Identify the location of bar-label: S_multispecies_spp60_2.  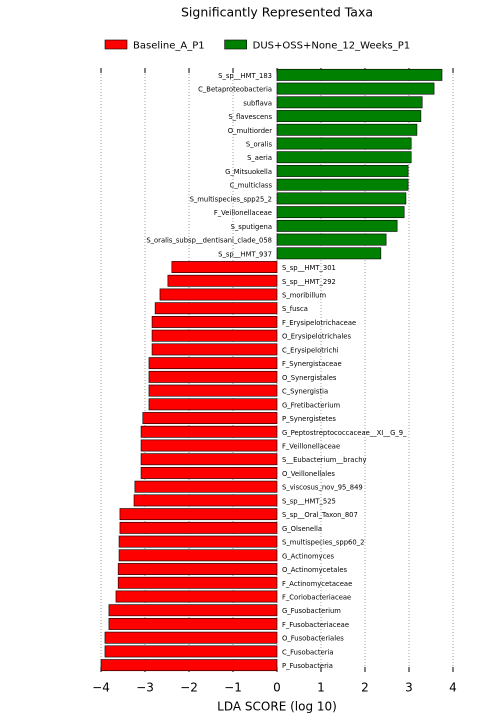
(323, 543).